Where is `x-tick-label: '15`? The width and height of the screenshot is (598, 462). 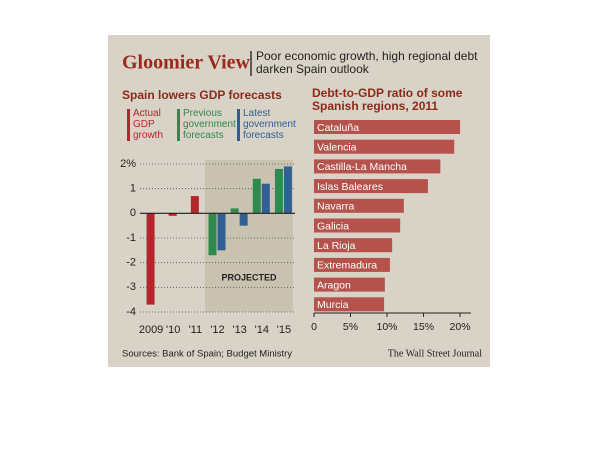 x-tick-label: '15 is located at coordinates (284, 330).